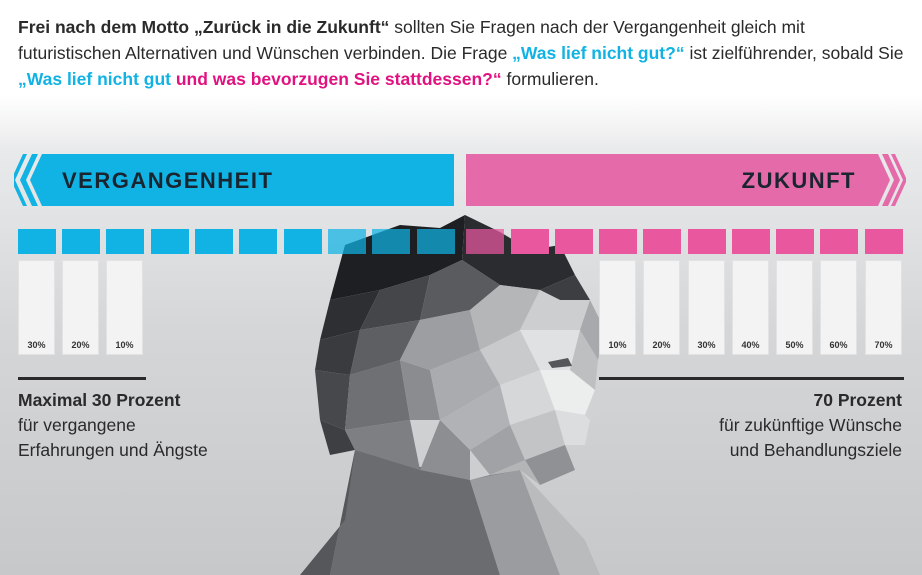 The width and height of the screenshot is (922, 575). What do you see at coordinates (883, 345) in the screenshot?
I see `future-percent-label: 70%` at bounding box center [883, 345].